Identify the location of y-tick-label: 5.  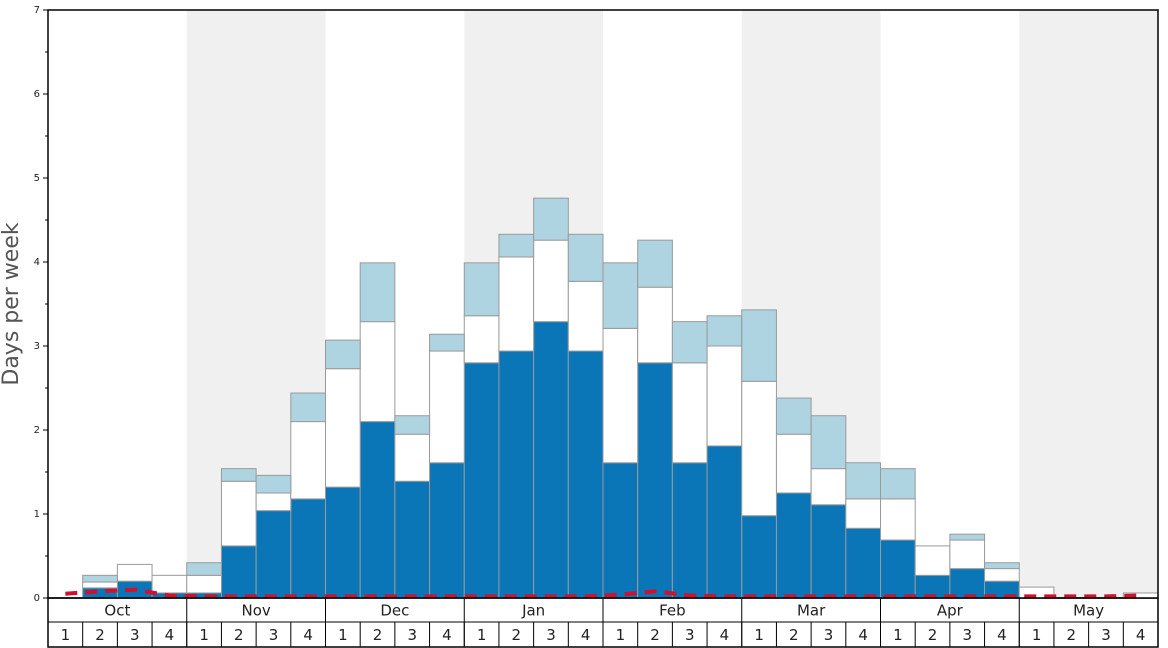
(37, 178).